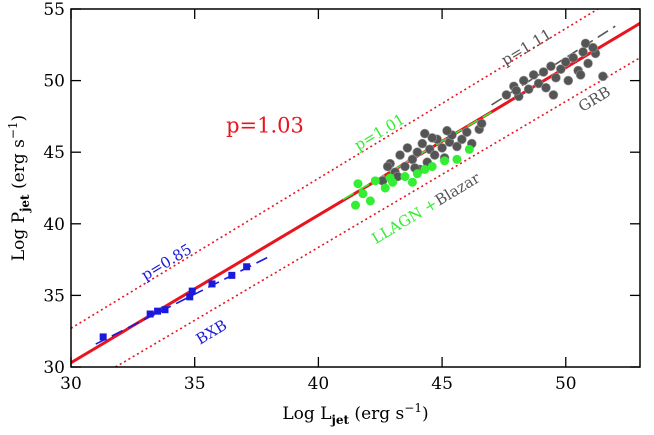 The width and height of the screenshot is (654, 435). What do you see at coordinates (54, 368) in the screenshot?
I see `y-tick-label: 30` at bounding box center [54, 368].